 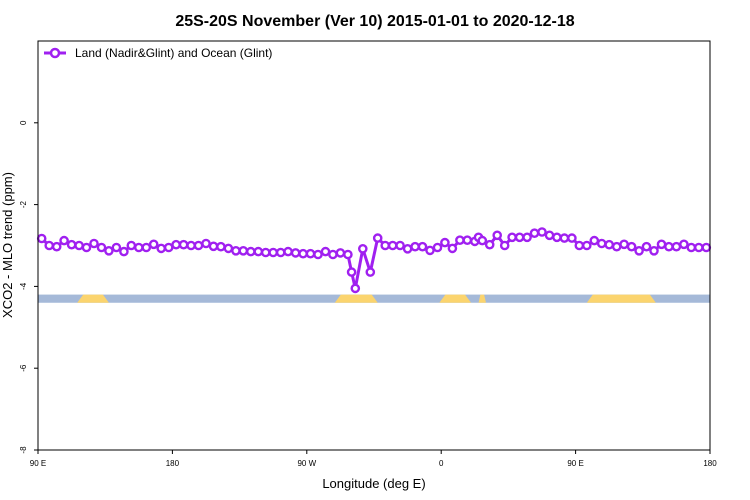 I want to click on y-tick-label-3: -6, so click(x=23, y=368).